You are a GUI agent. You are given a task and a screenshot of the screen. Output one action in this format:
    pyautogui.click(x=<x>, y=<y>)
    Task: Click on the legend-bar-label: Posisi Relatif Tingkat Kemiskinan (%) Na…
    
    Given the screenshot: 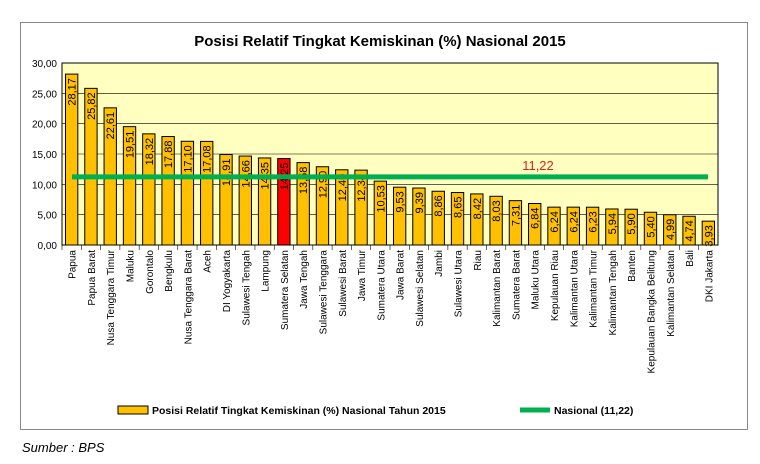 What is the action you would take?
    pyautogui.click(x=299, y=411)
    